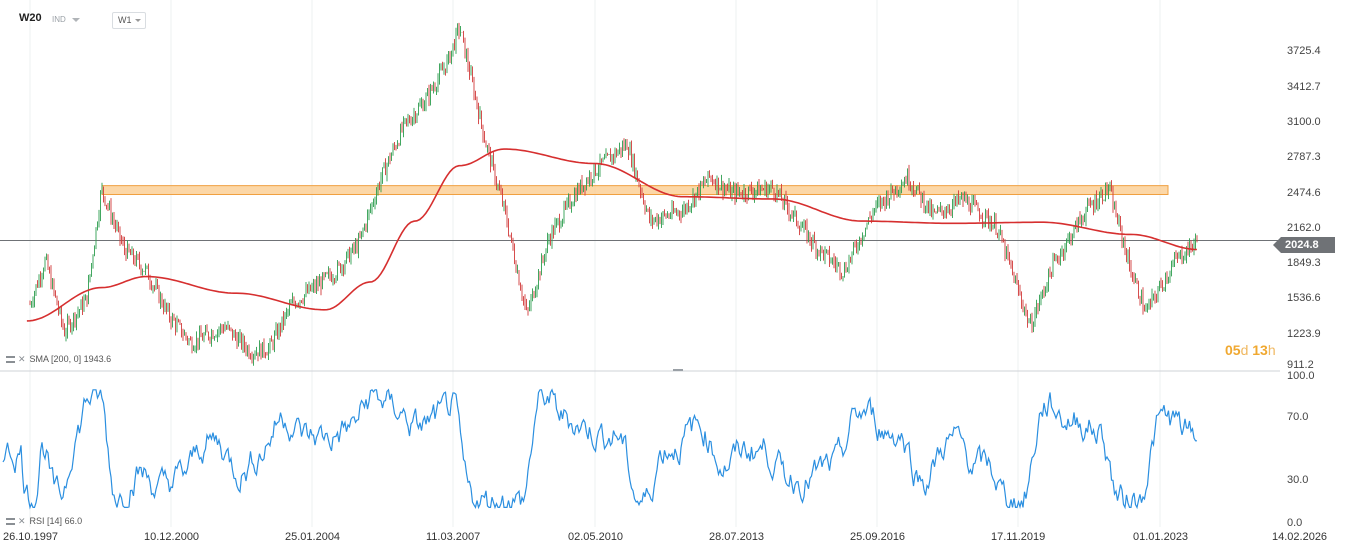 This screenshot has height=555, width=1347. I want to click on symbol-dropdown-icon, so click(76, 20).